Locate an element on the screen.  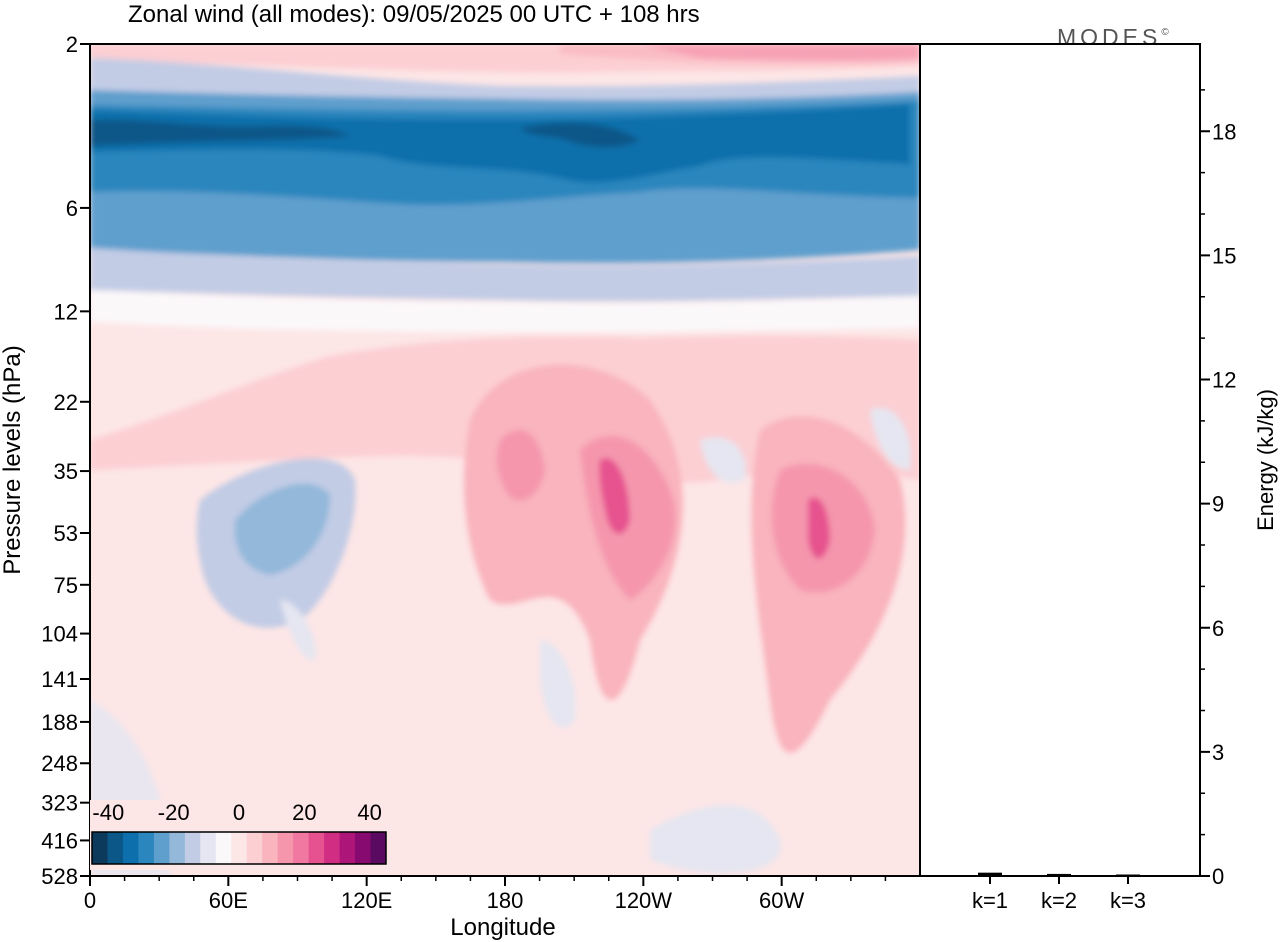
energy-tick-label: 3 is located at coordinates (1218, 752).